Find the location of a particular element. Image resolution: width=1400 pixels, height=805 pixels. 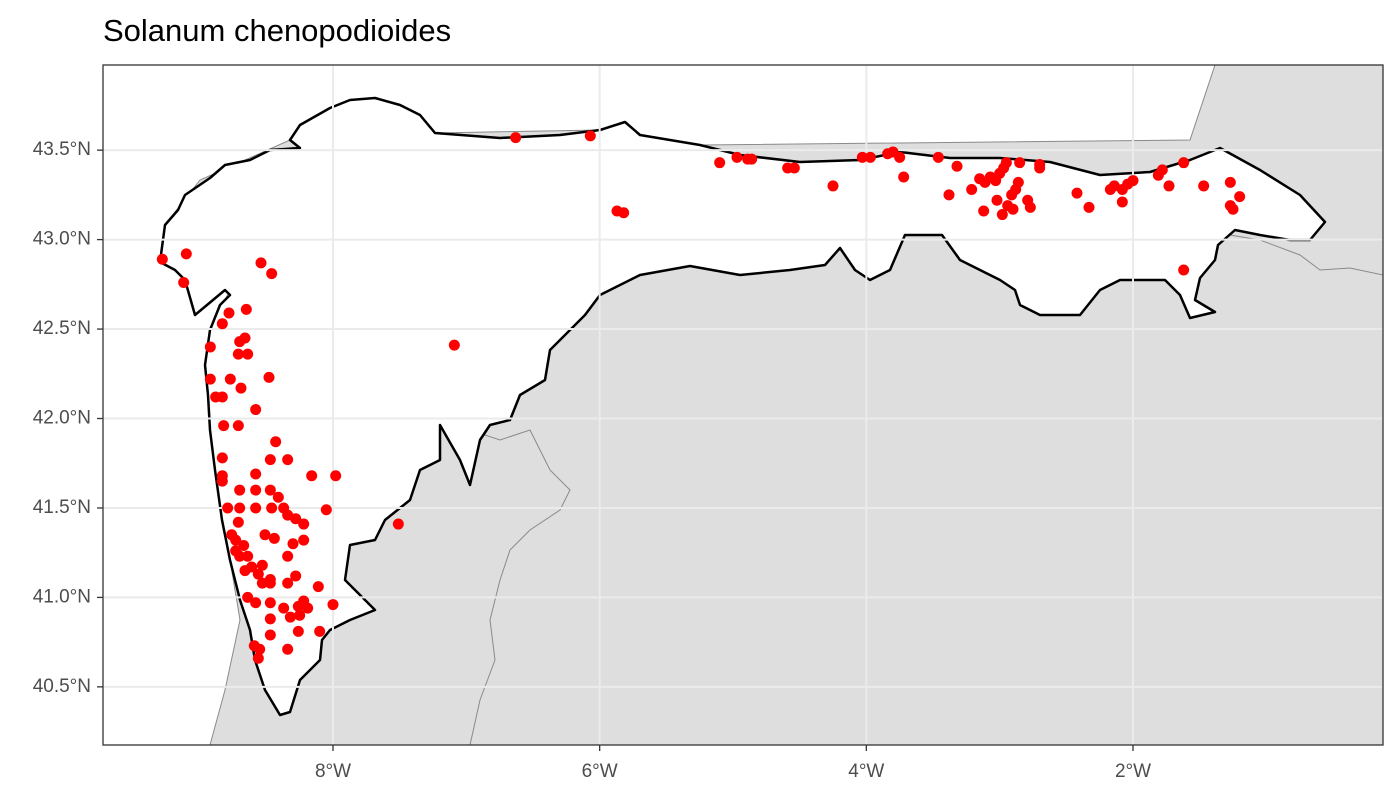

x-tick-label: 4°W is located at coordinates (866, 771).